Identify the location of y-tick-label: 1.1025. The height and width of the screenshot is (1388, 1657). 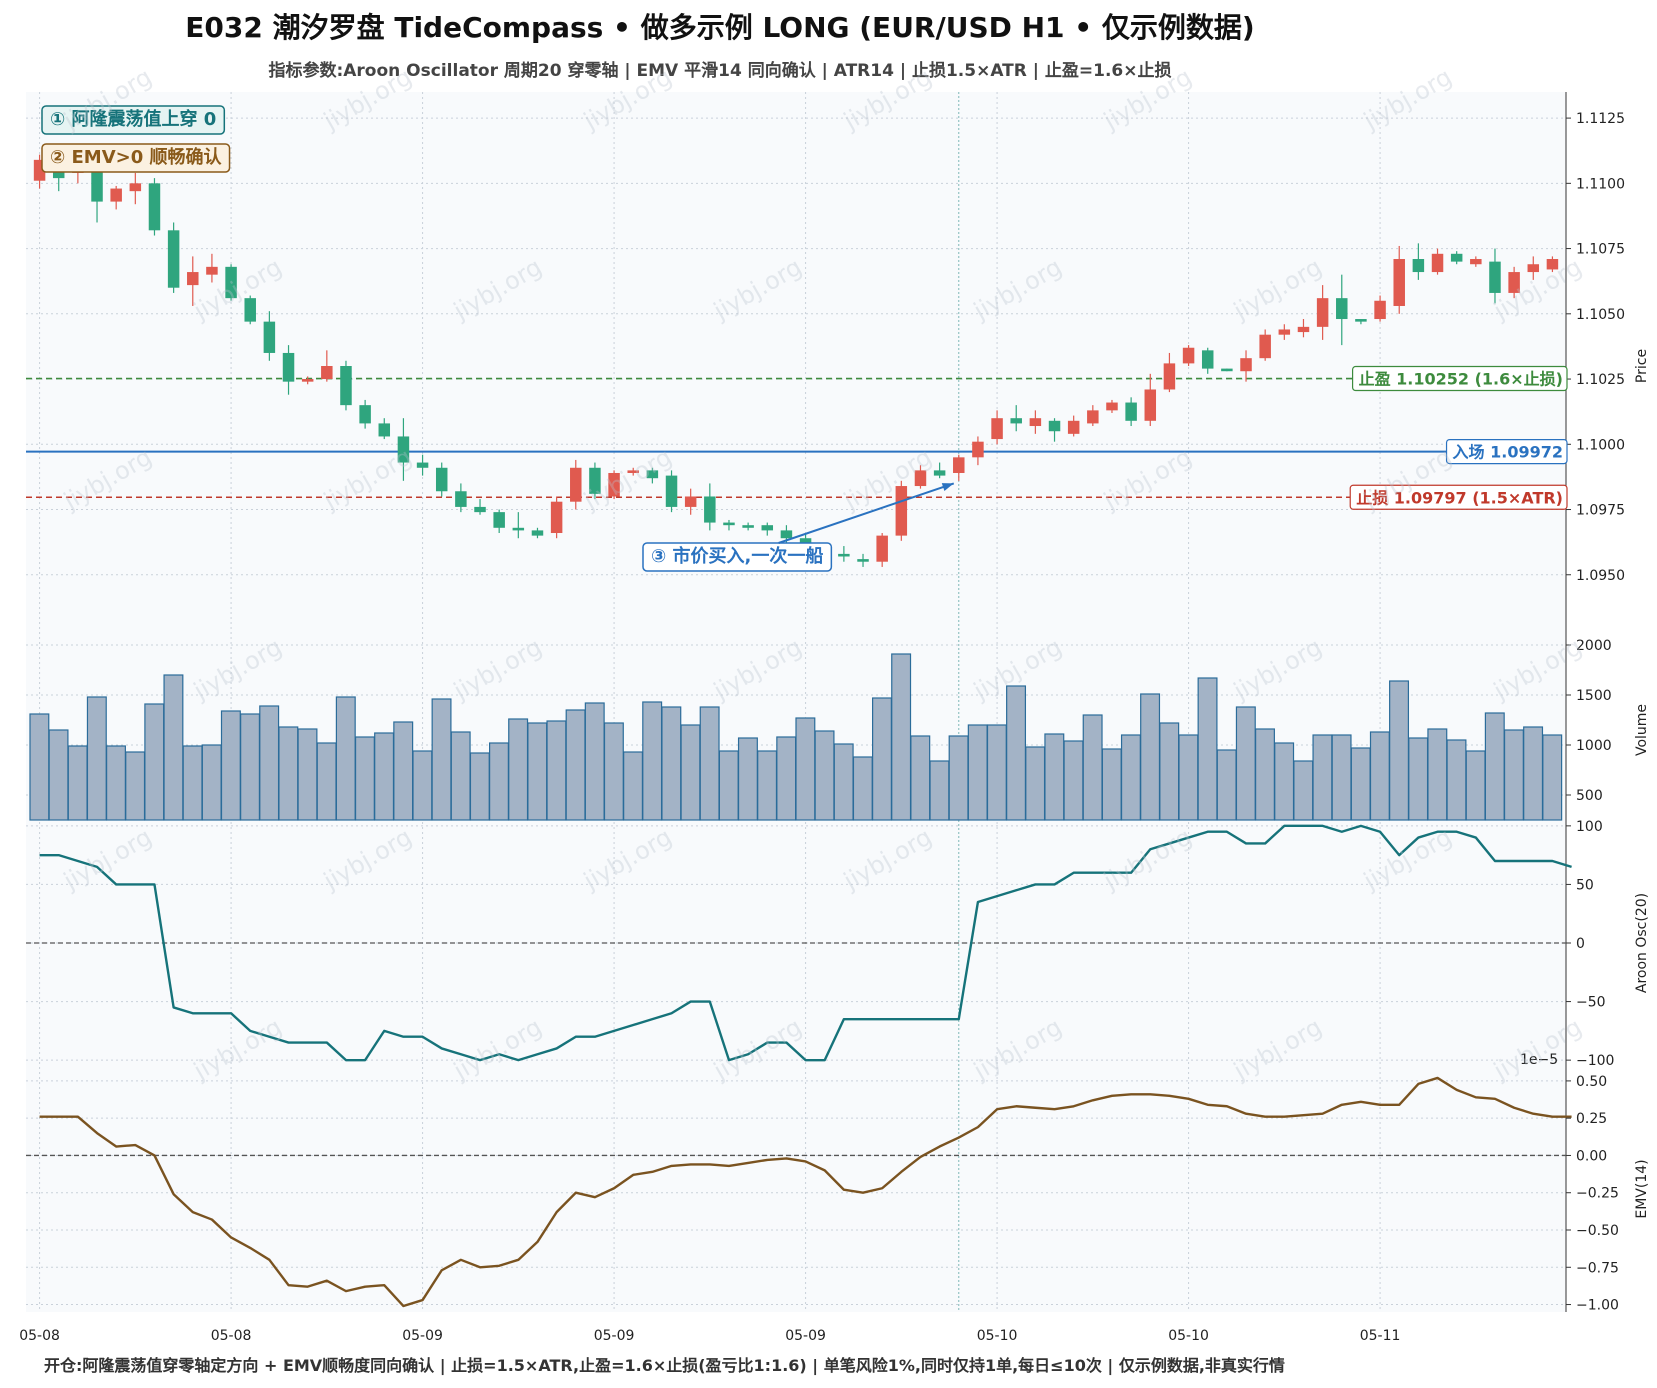
(1600, 380).